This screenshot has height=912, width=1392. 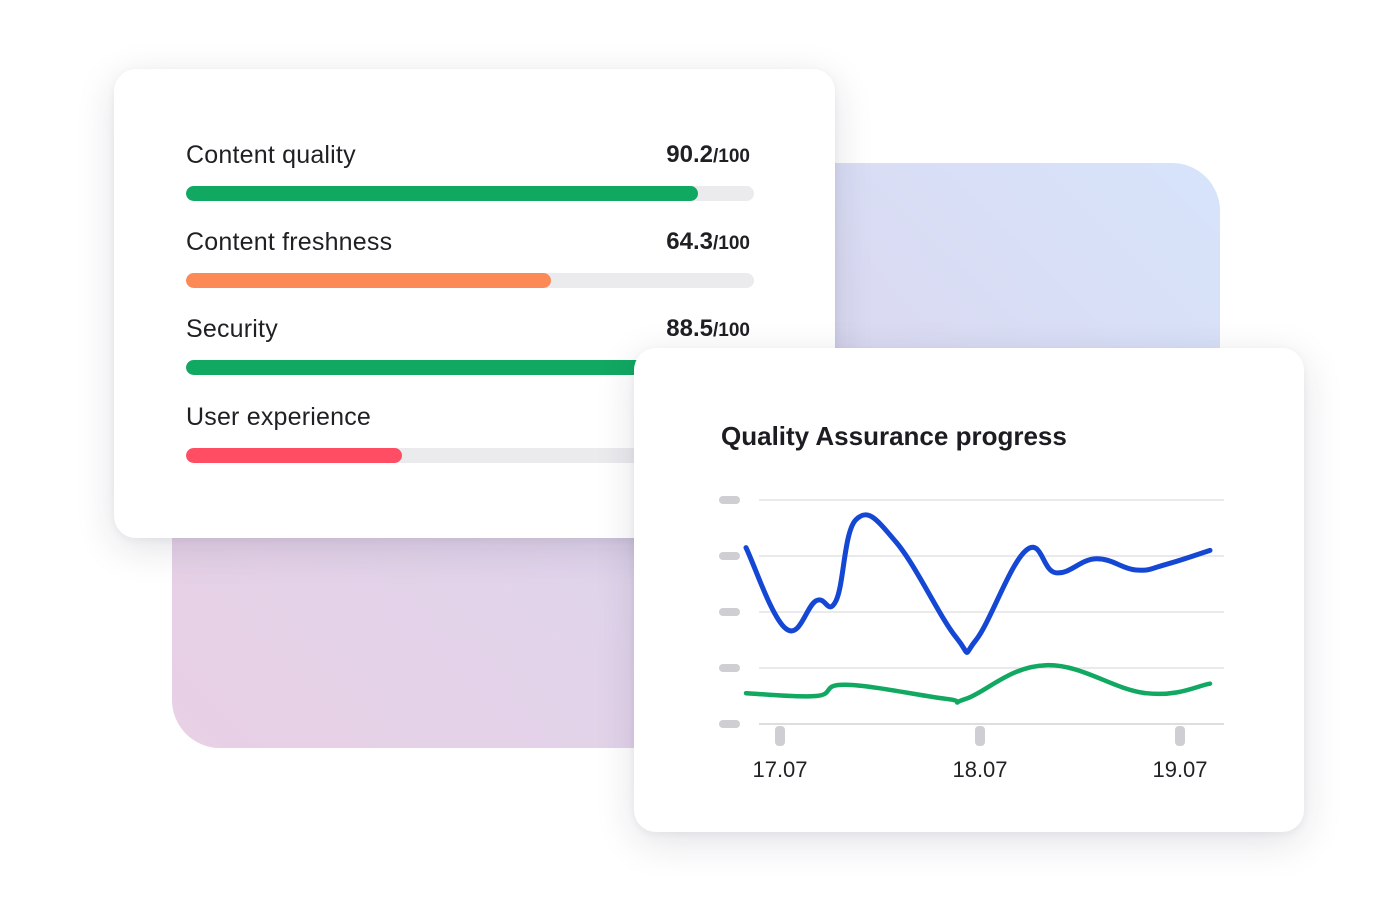 I want to click on chart-title: Quality Assurance progress, so click(x=894, y=436).